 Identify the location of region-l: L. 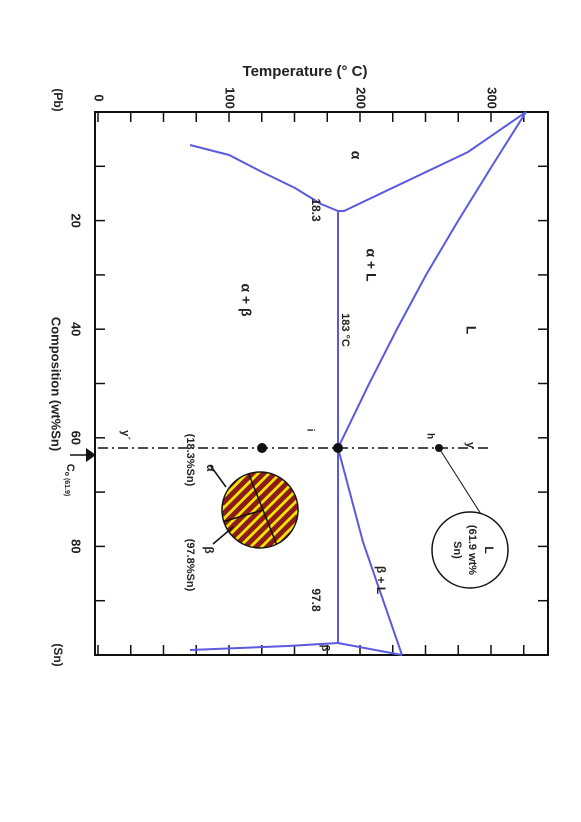
(471, 330).